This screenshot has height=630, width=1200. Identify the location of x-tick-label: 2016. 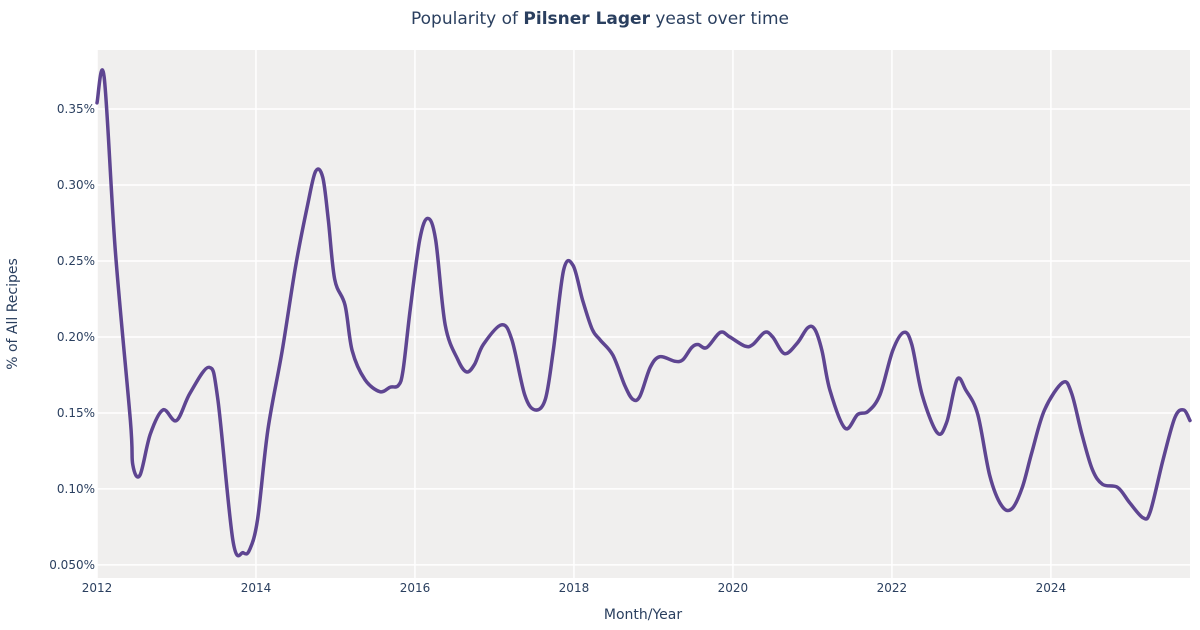
(415, 588).